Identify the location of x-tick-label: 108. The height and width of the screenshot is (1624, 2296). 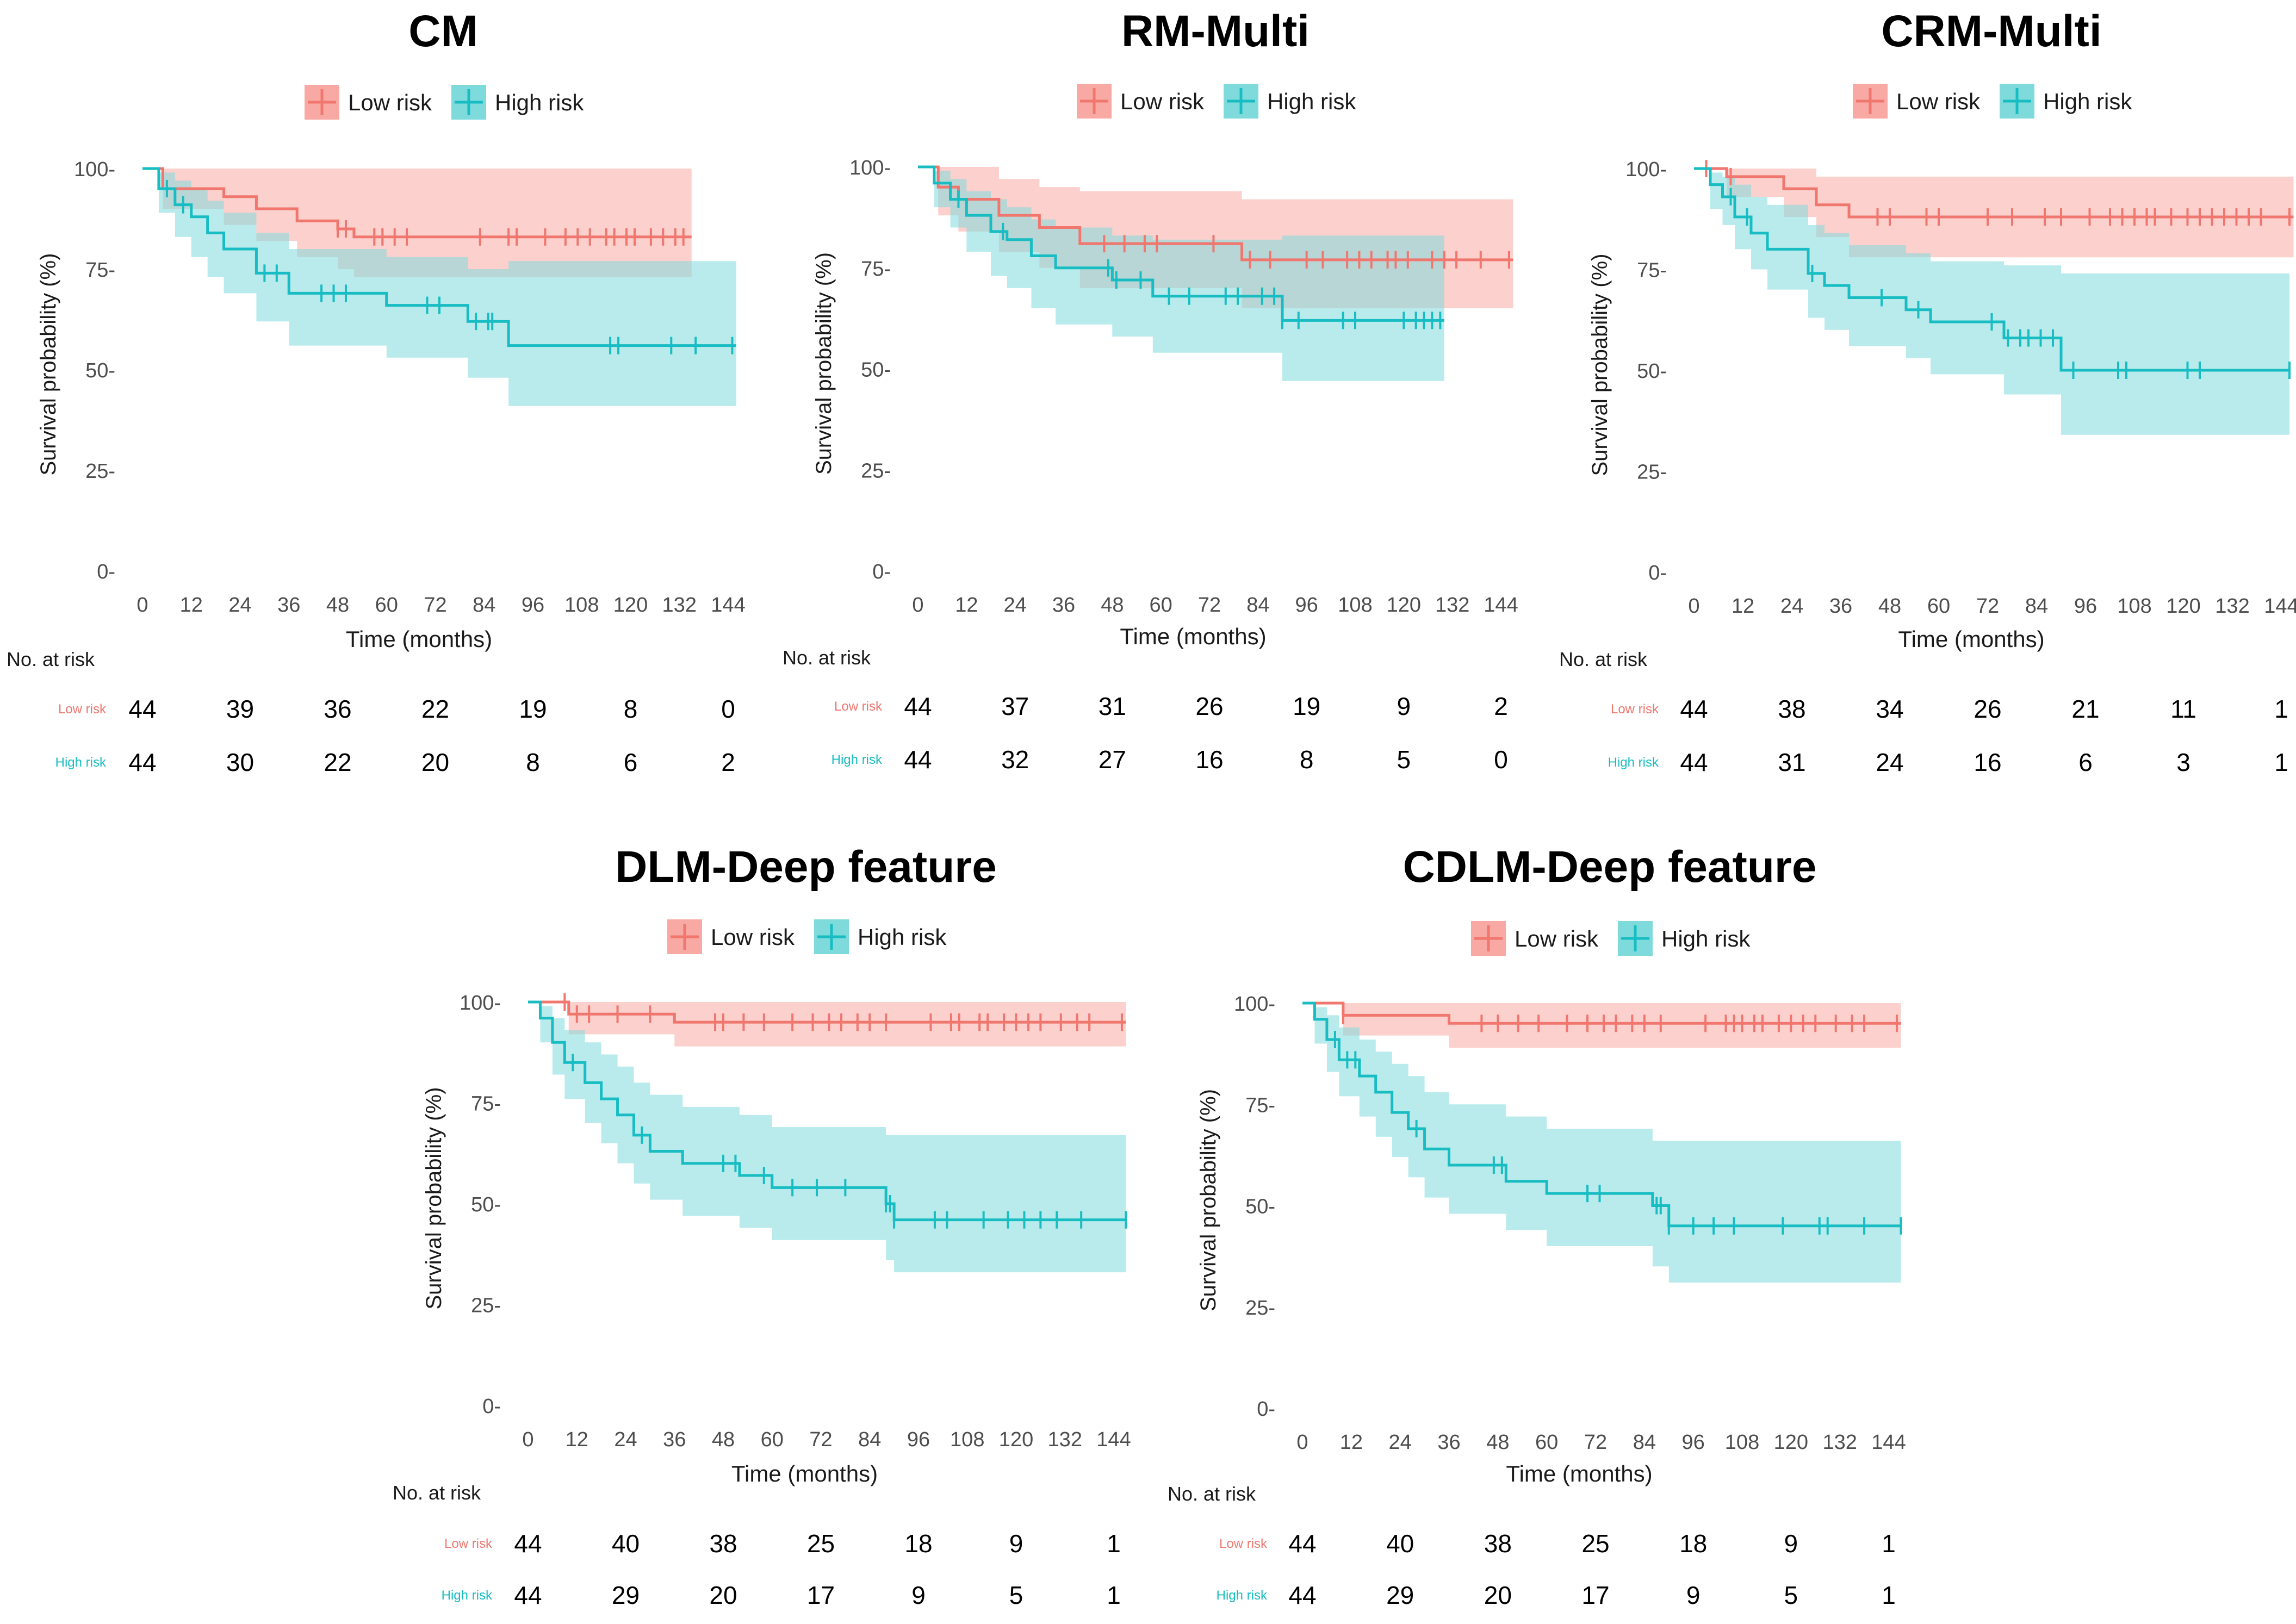
(2134, 606).